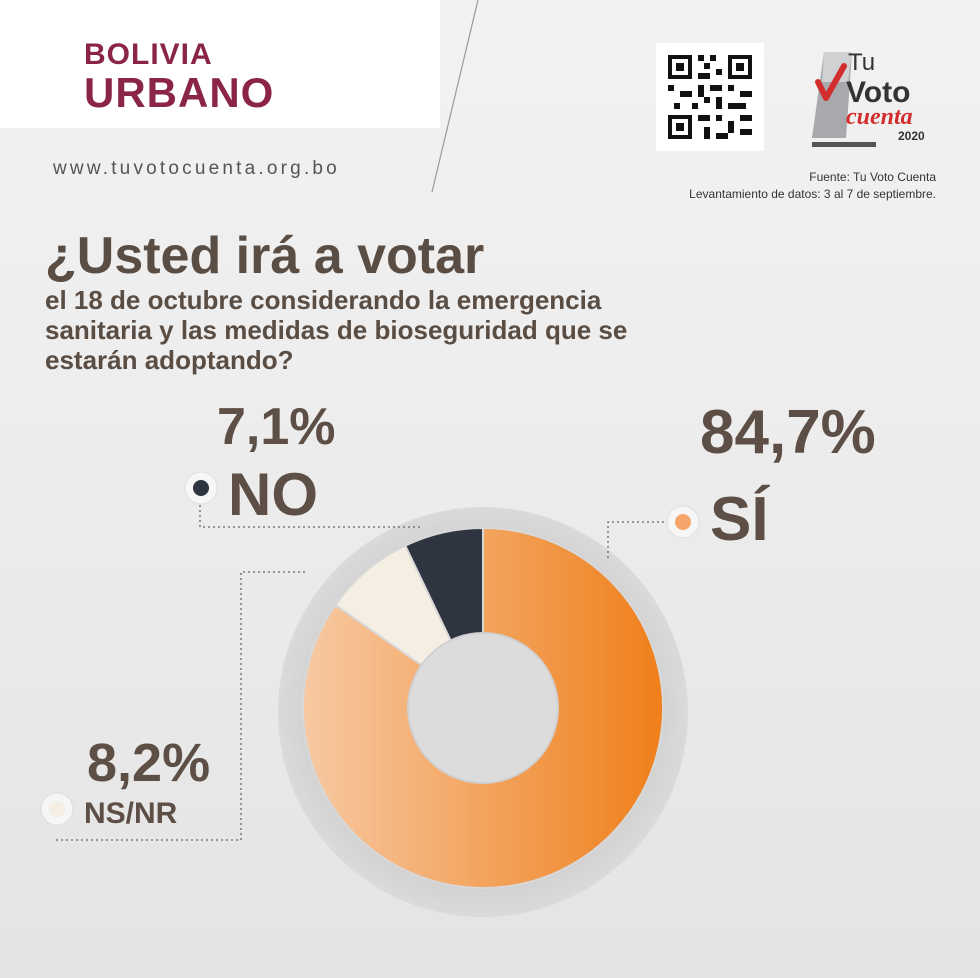 Image resolution: width=980 pixels, height=978 pixels. What do you see at coordinates (683, 522) in the screenshot?
I see `legend-dot-si` at bounding box center [683, 522].